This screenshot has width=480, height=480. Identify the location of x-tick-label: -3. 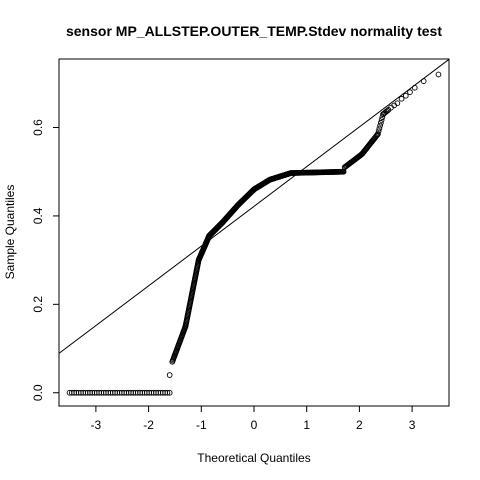
(96, 425).